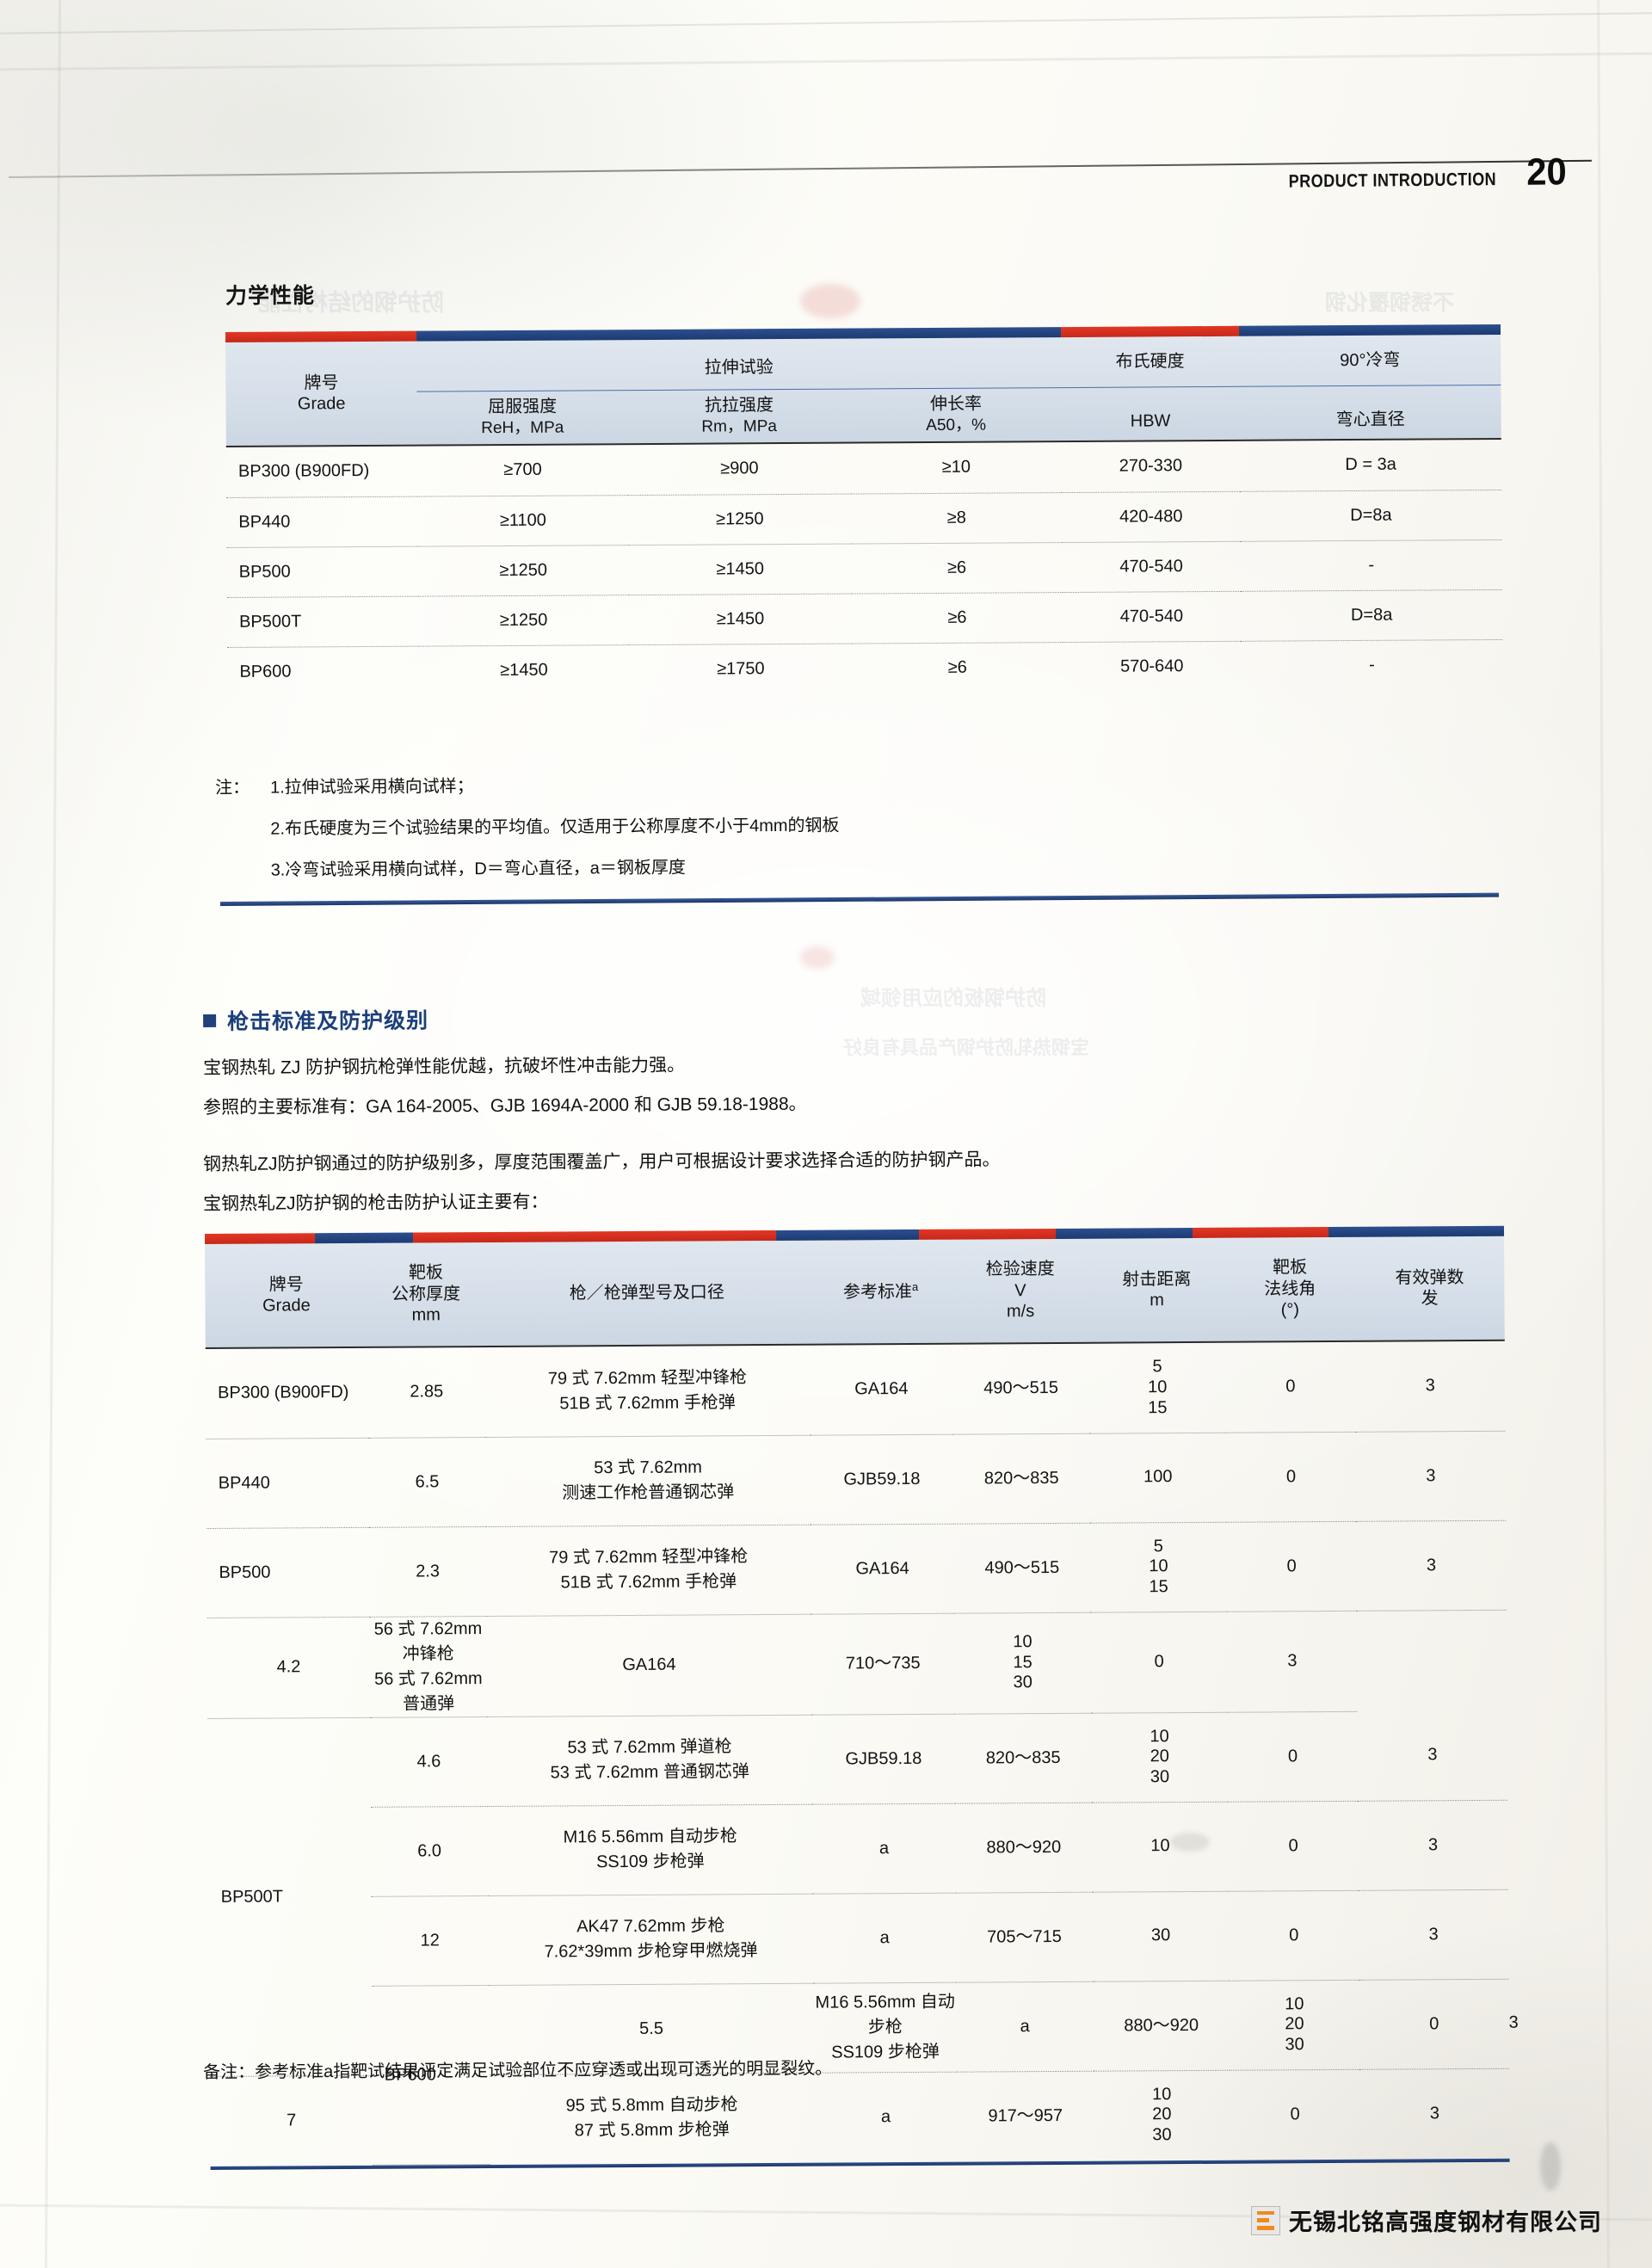  What do you see at coordinates (858, 1848) in the screenshot?
I see `table-row: 6.0 M16 5.56mm 自动步枪 SS109 步枪弹 a 880～920 10 0 3` at bounding box center [858, 1848].